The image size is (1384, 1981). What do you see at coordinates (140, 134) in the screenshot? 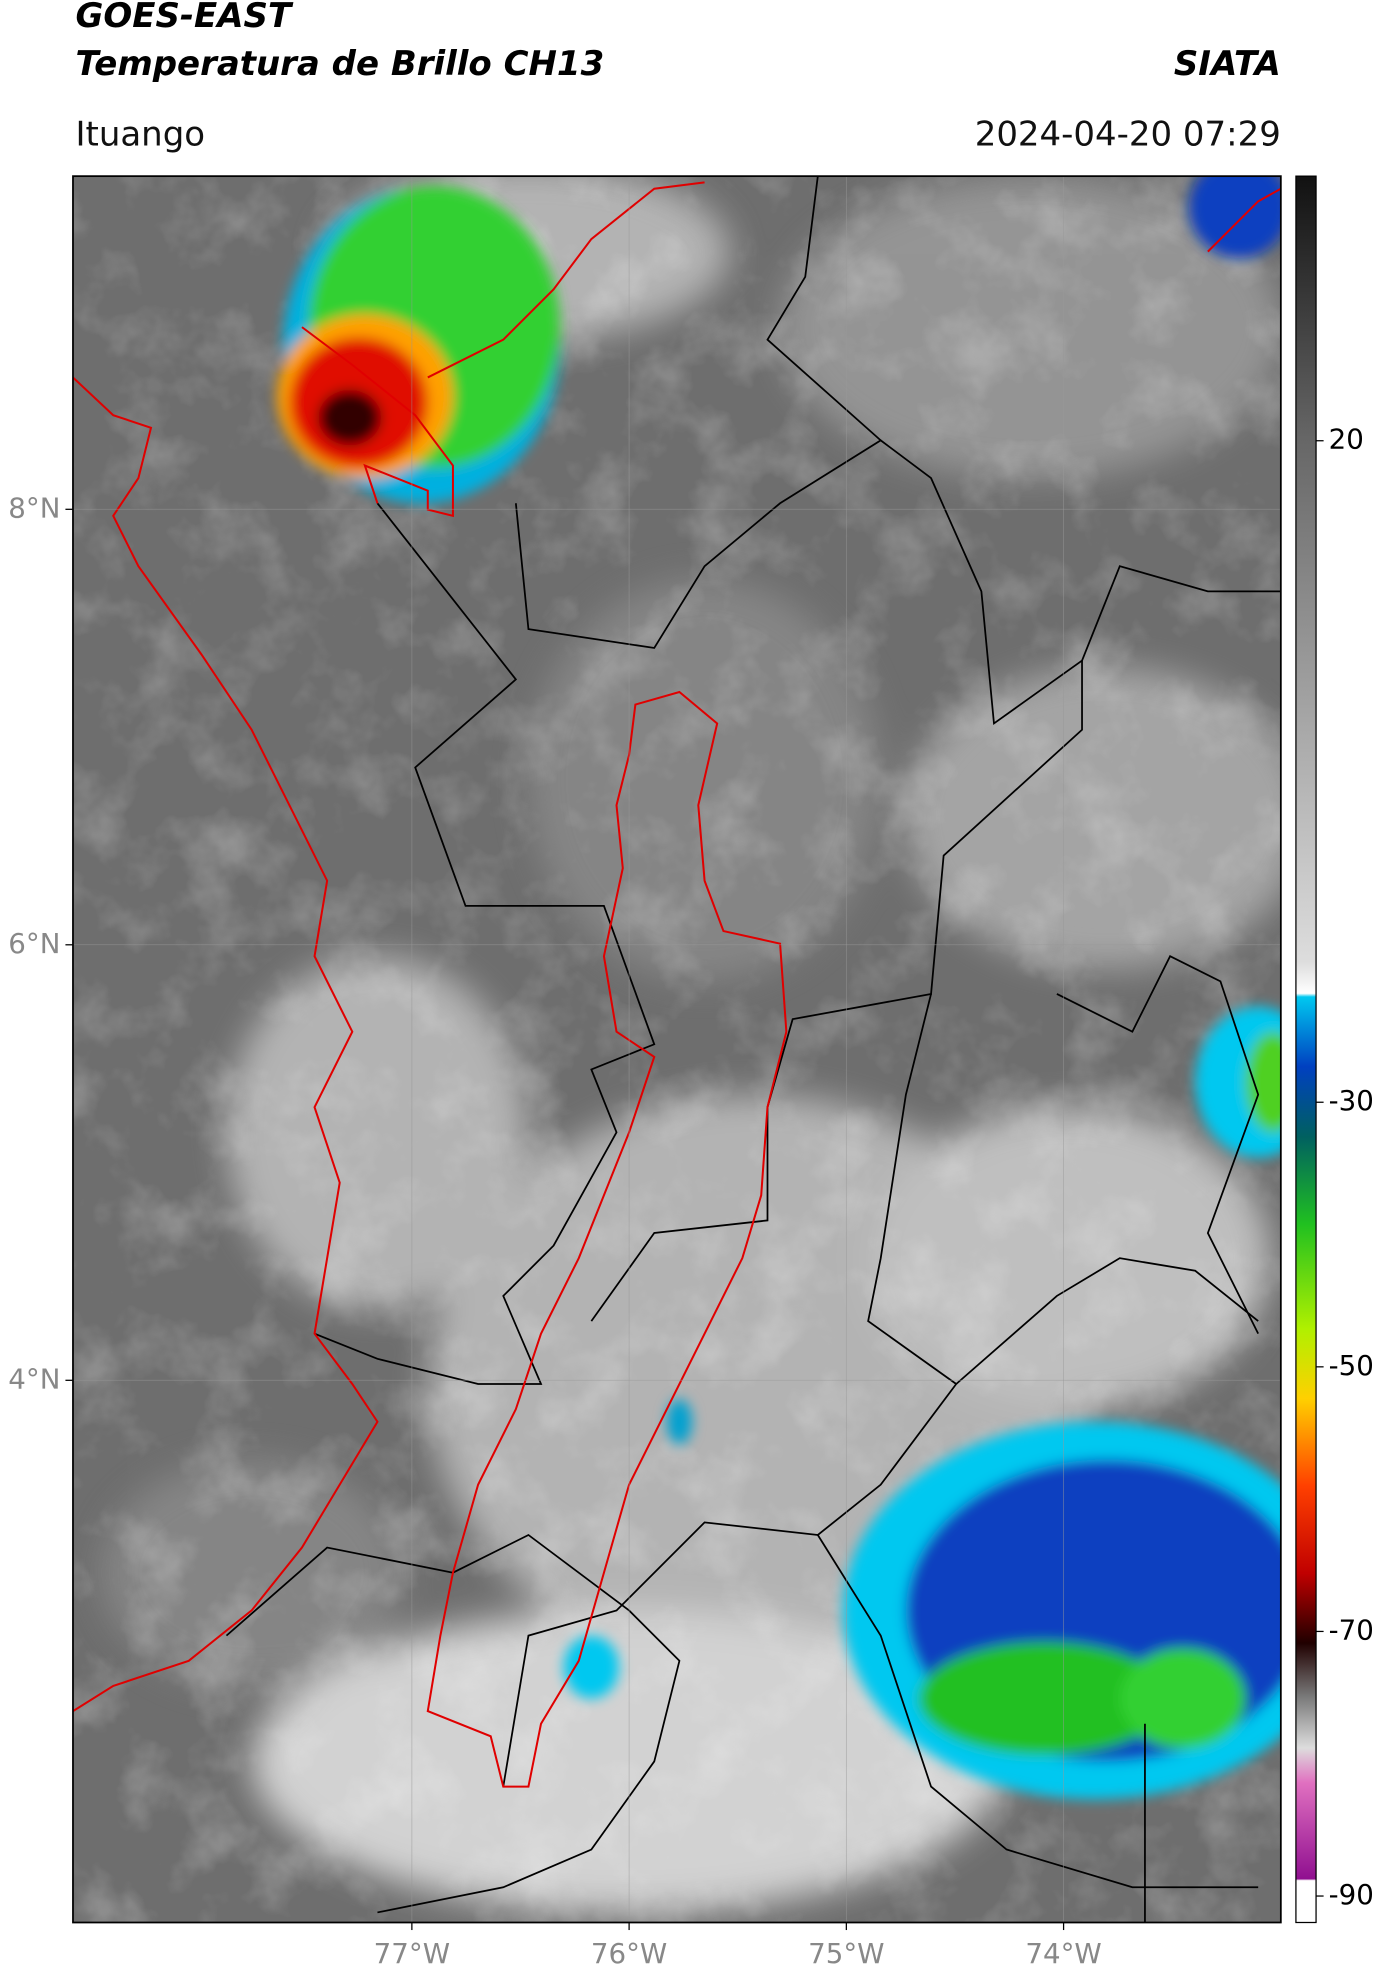
I see `location: Ituango` at bounding box center [140, 134].